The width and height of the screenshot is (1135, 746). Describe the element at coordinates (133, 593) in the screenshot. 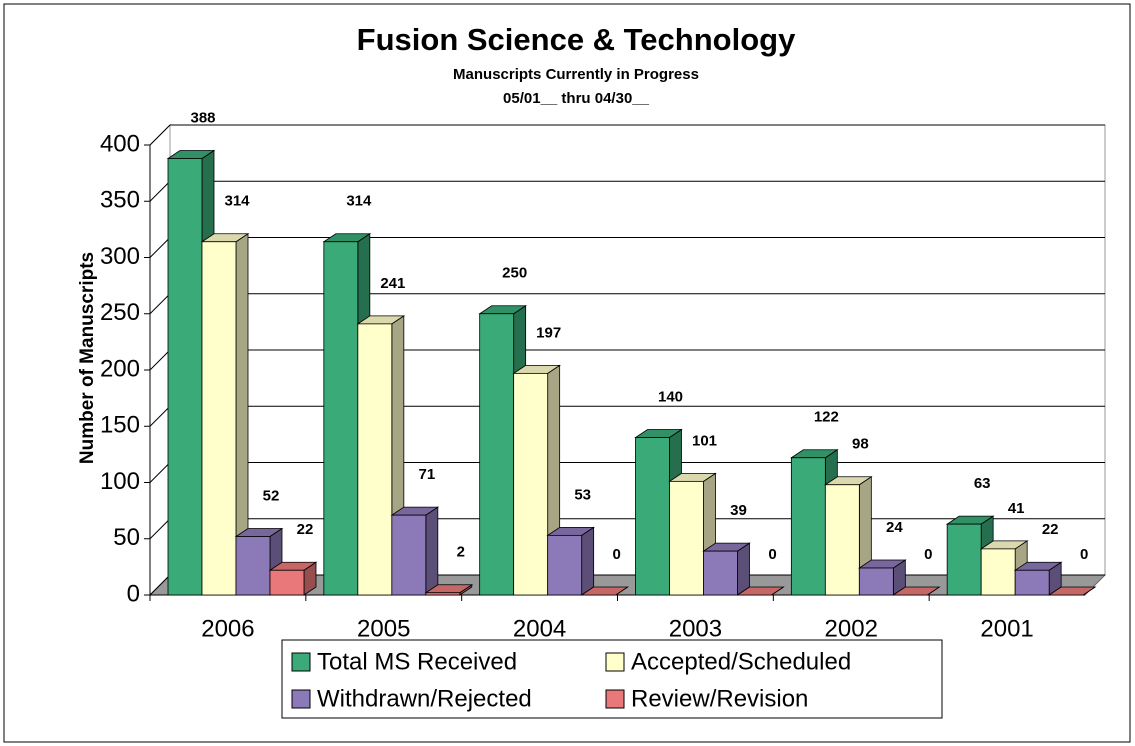

I see `y-tick-label: 0` at that location.